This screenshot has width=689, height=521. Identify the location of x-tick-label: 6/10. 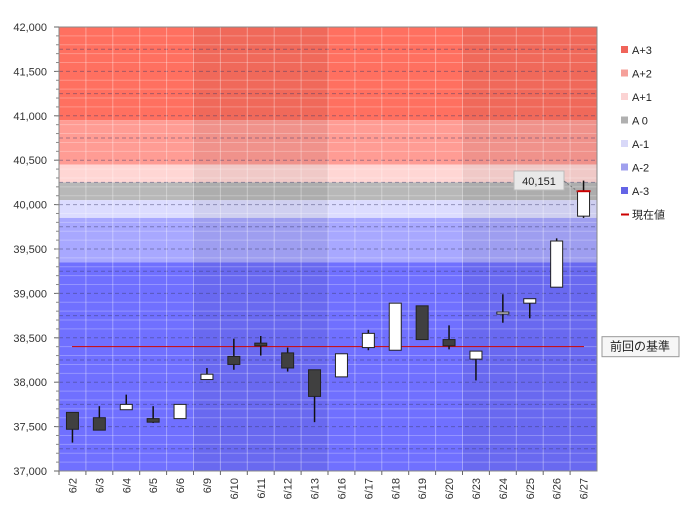
(235, 488).